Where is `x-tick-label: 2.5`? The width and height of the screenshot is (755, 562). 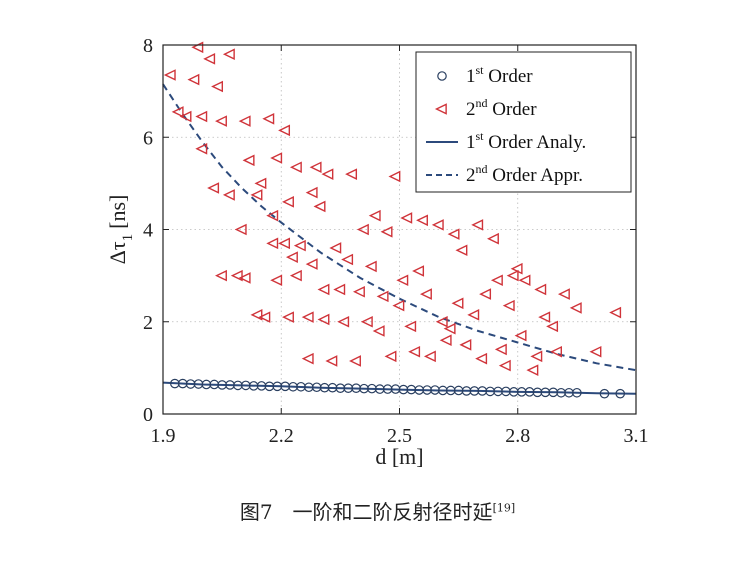 x-tick-label: 2.5 is located at coordinates (399, 436).